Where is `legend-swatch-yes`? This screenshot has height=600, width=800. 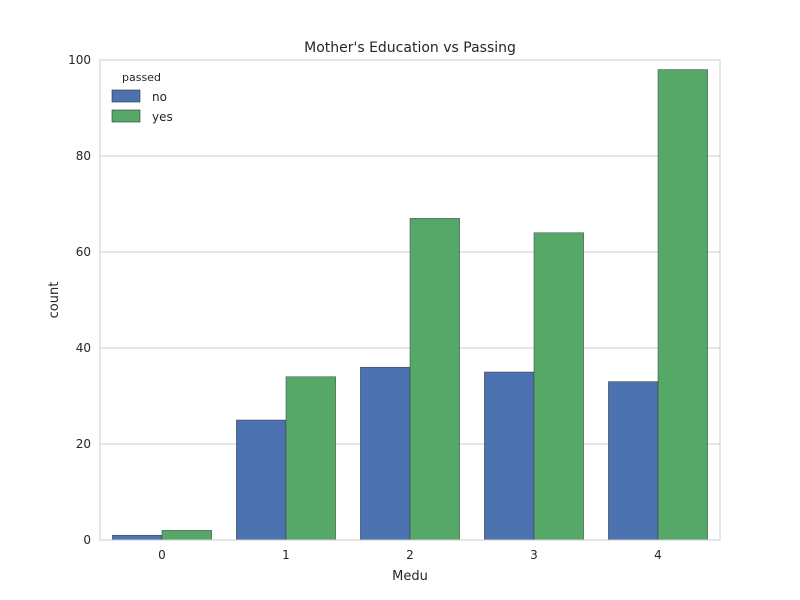
legend-swatch-yes is located at coordinates (126, 116).